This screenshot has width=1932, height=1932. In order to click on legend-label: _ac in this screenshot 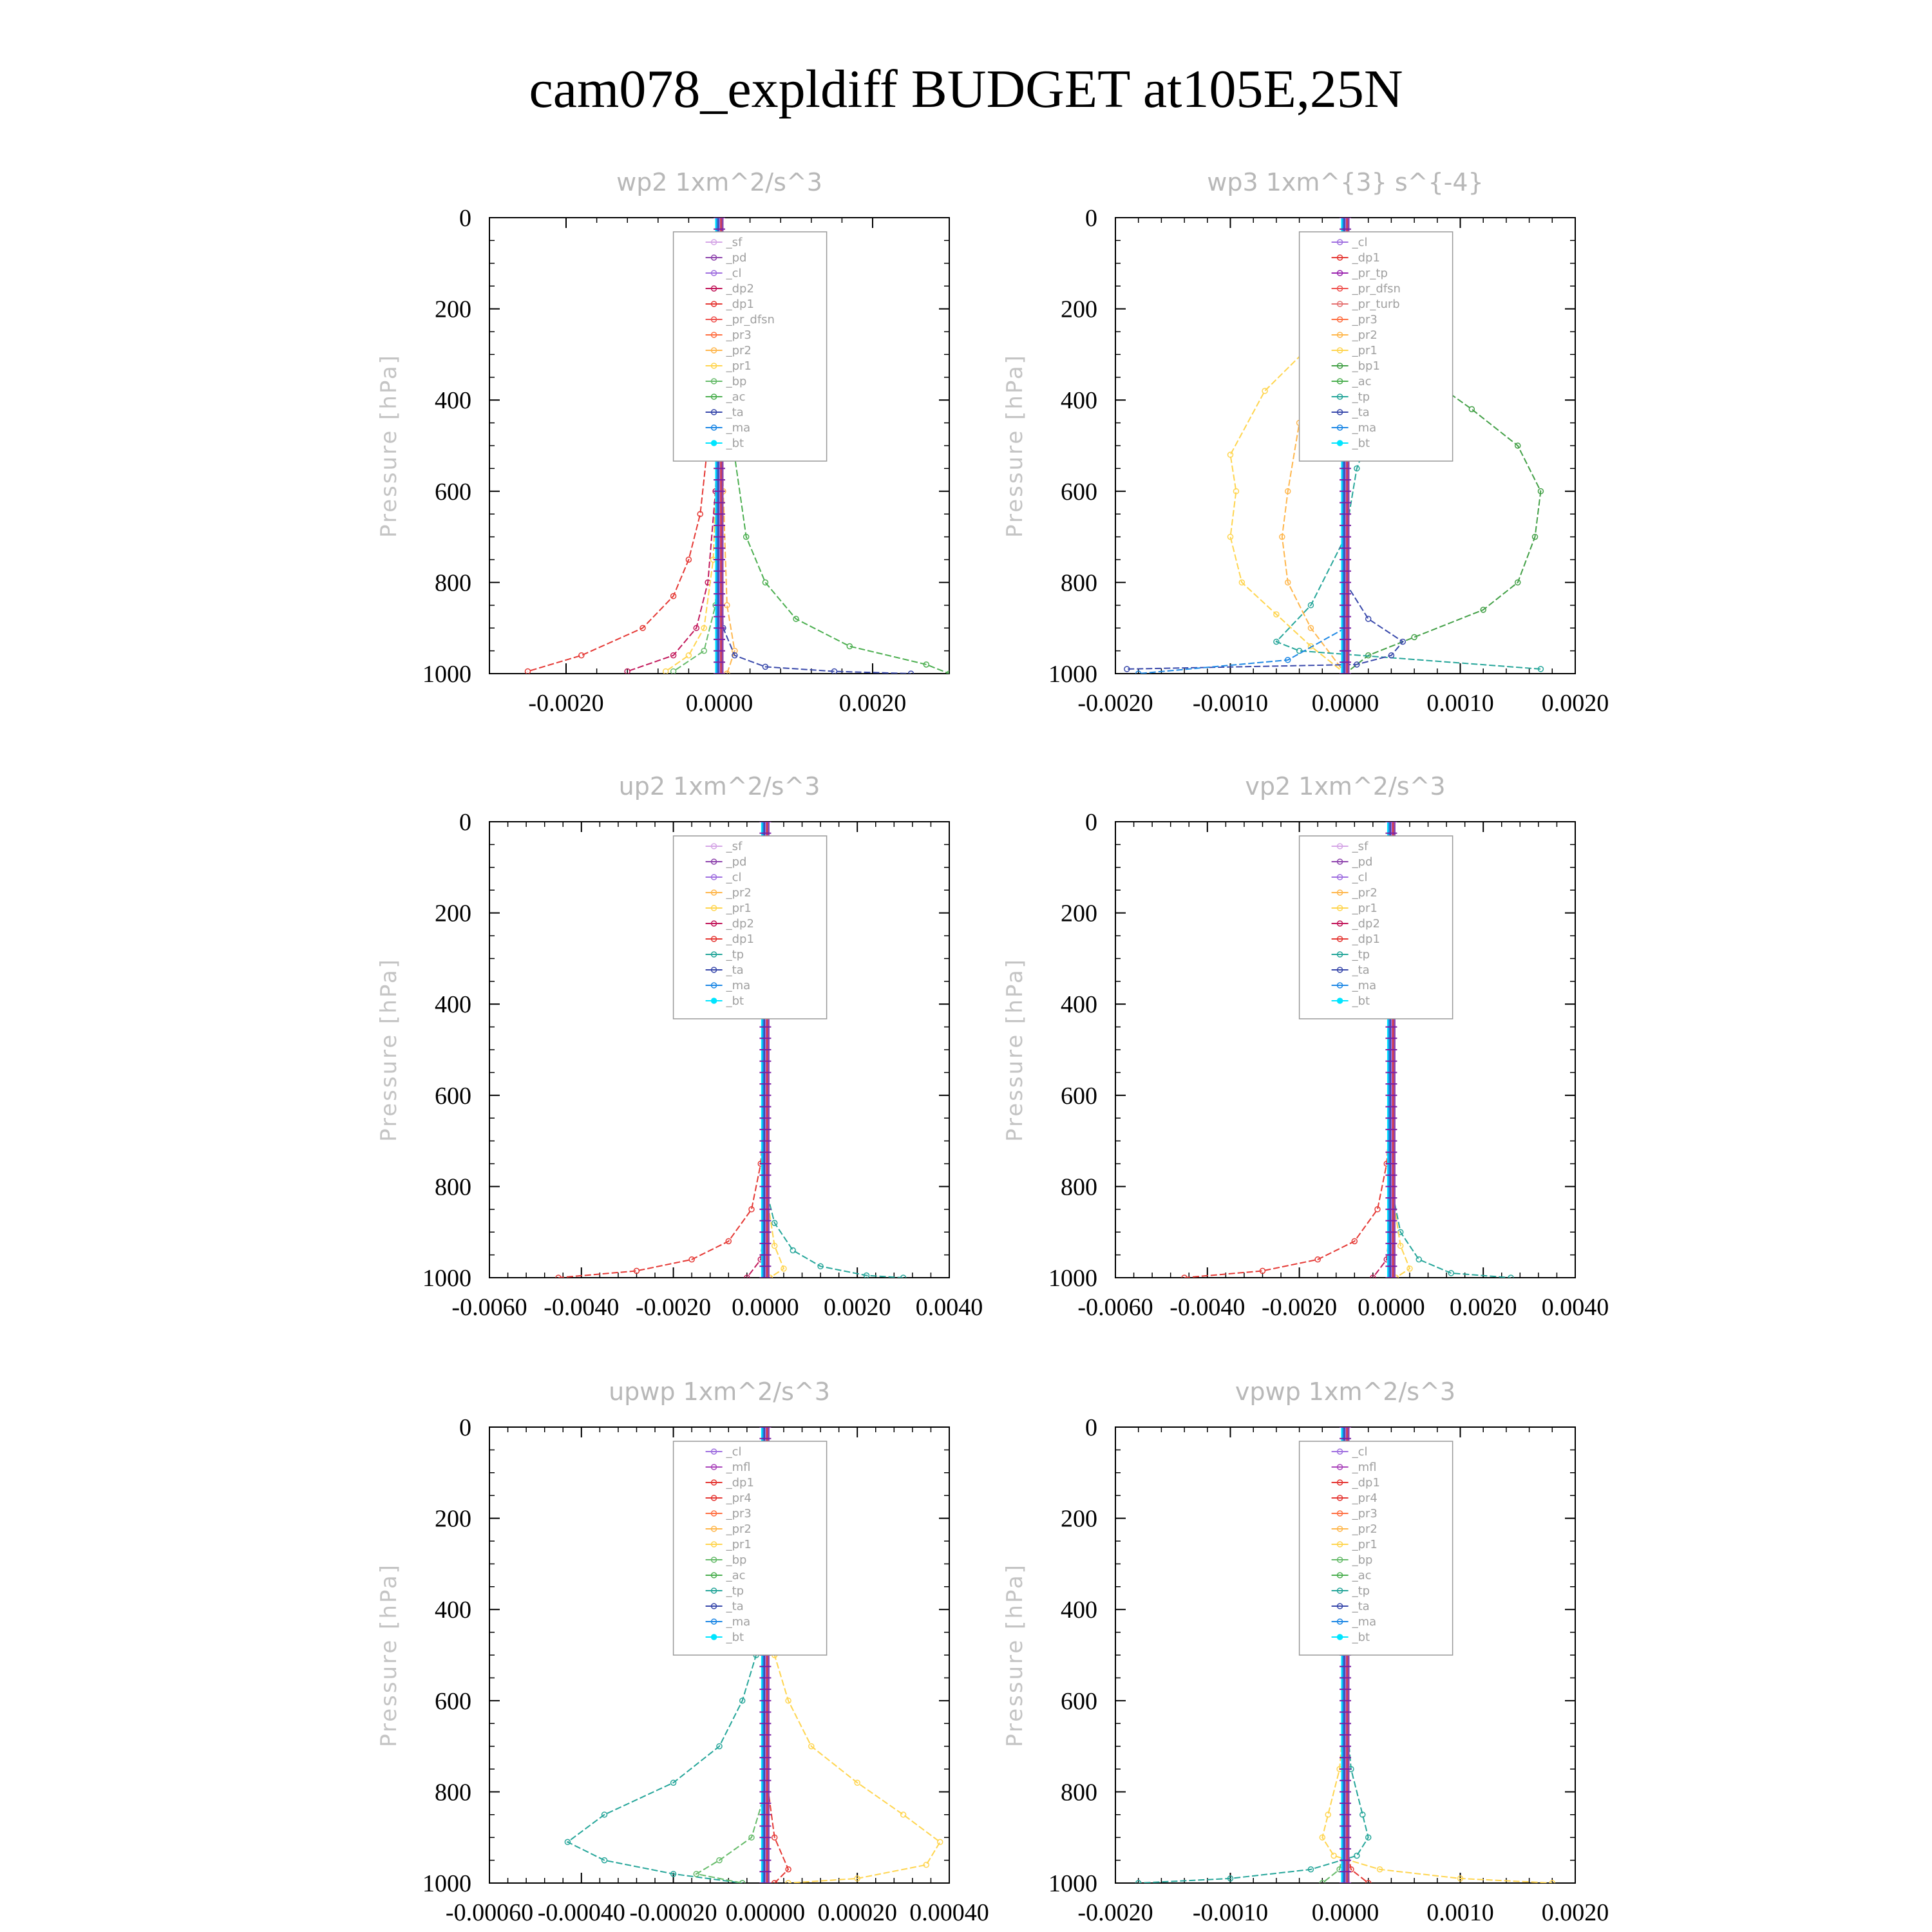, I will do `click(736, 1576)`.